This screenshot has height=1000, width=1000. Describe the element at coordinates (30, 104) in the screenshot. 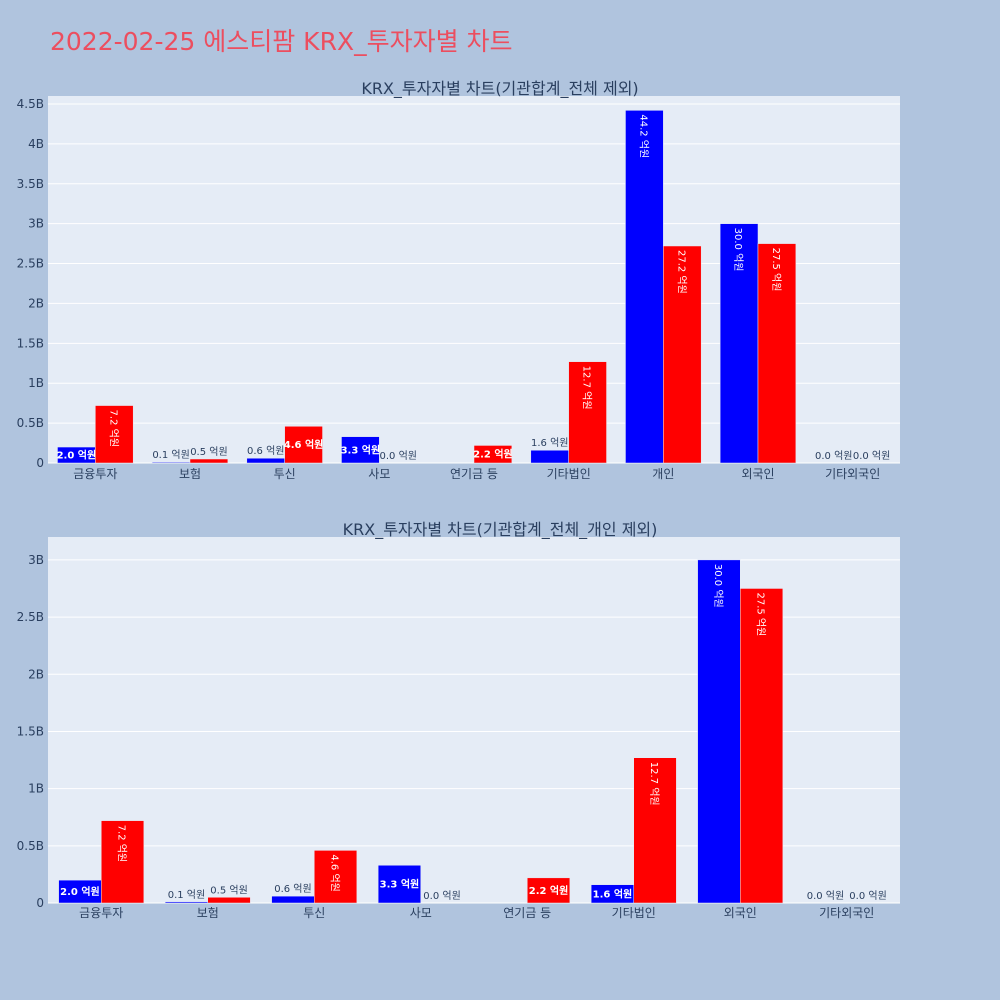

I see `y-tick-label: 4.5B` at that location.